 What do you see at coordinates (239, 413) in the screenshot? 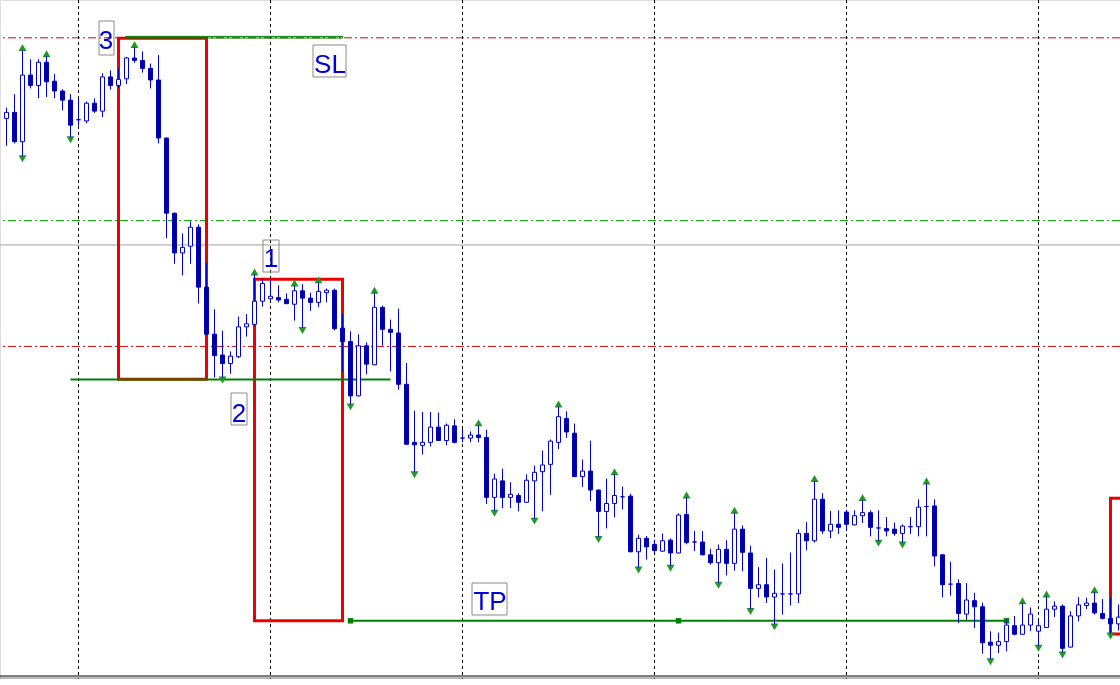
I see `annotation: 2` at bounding box center [239, 413].